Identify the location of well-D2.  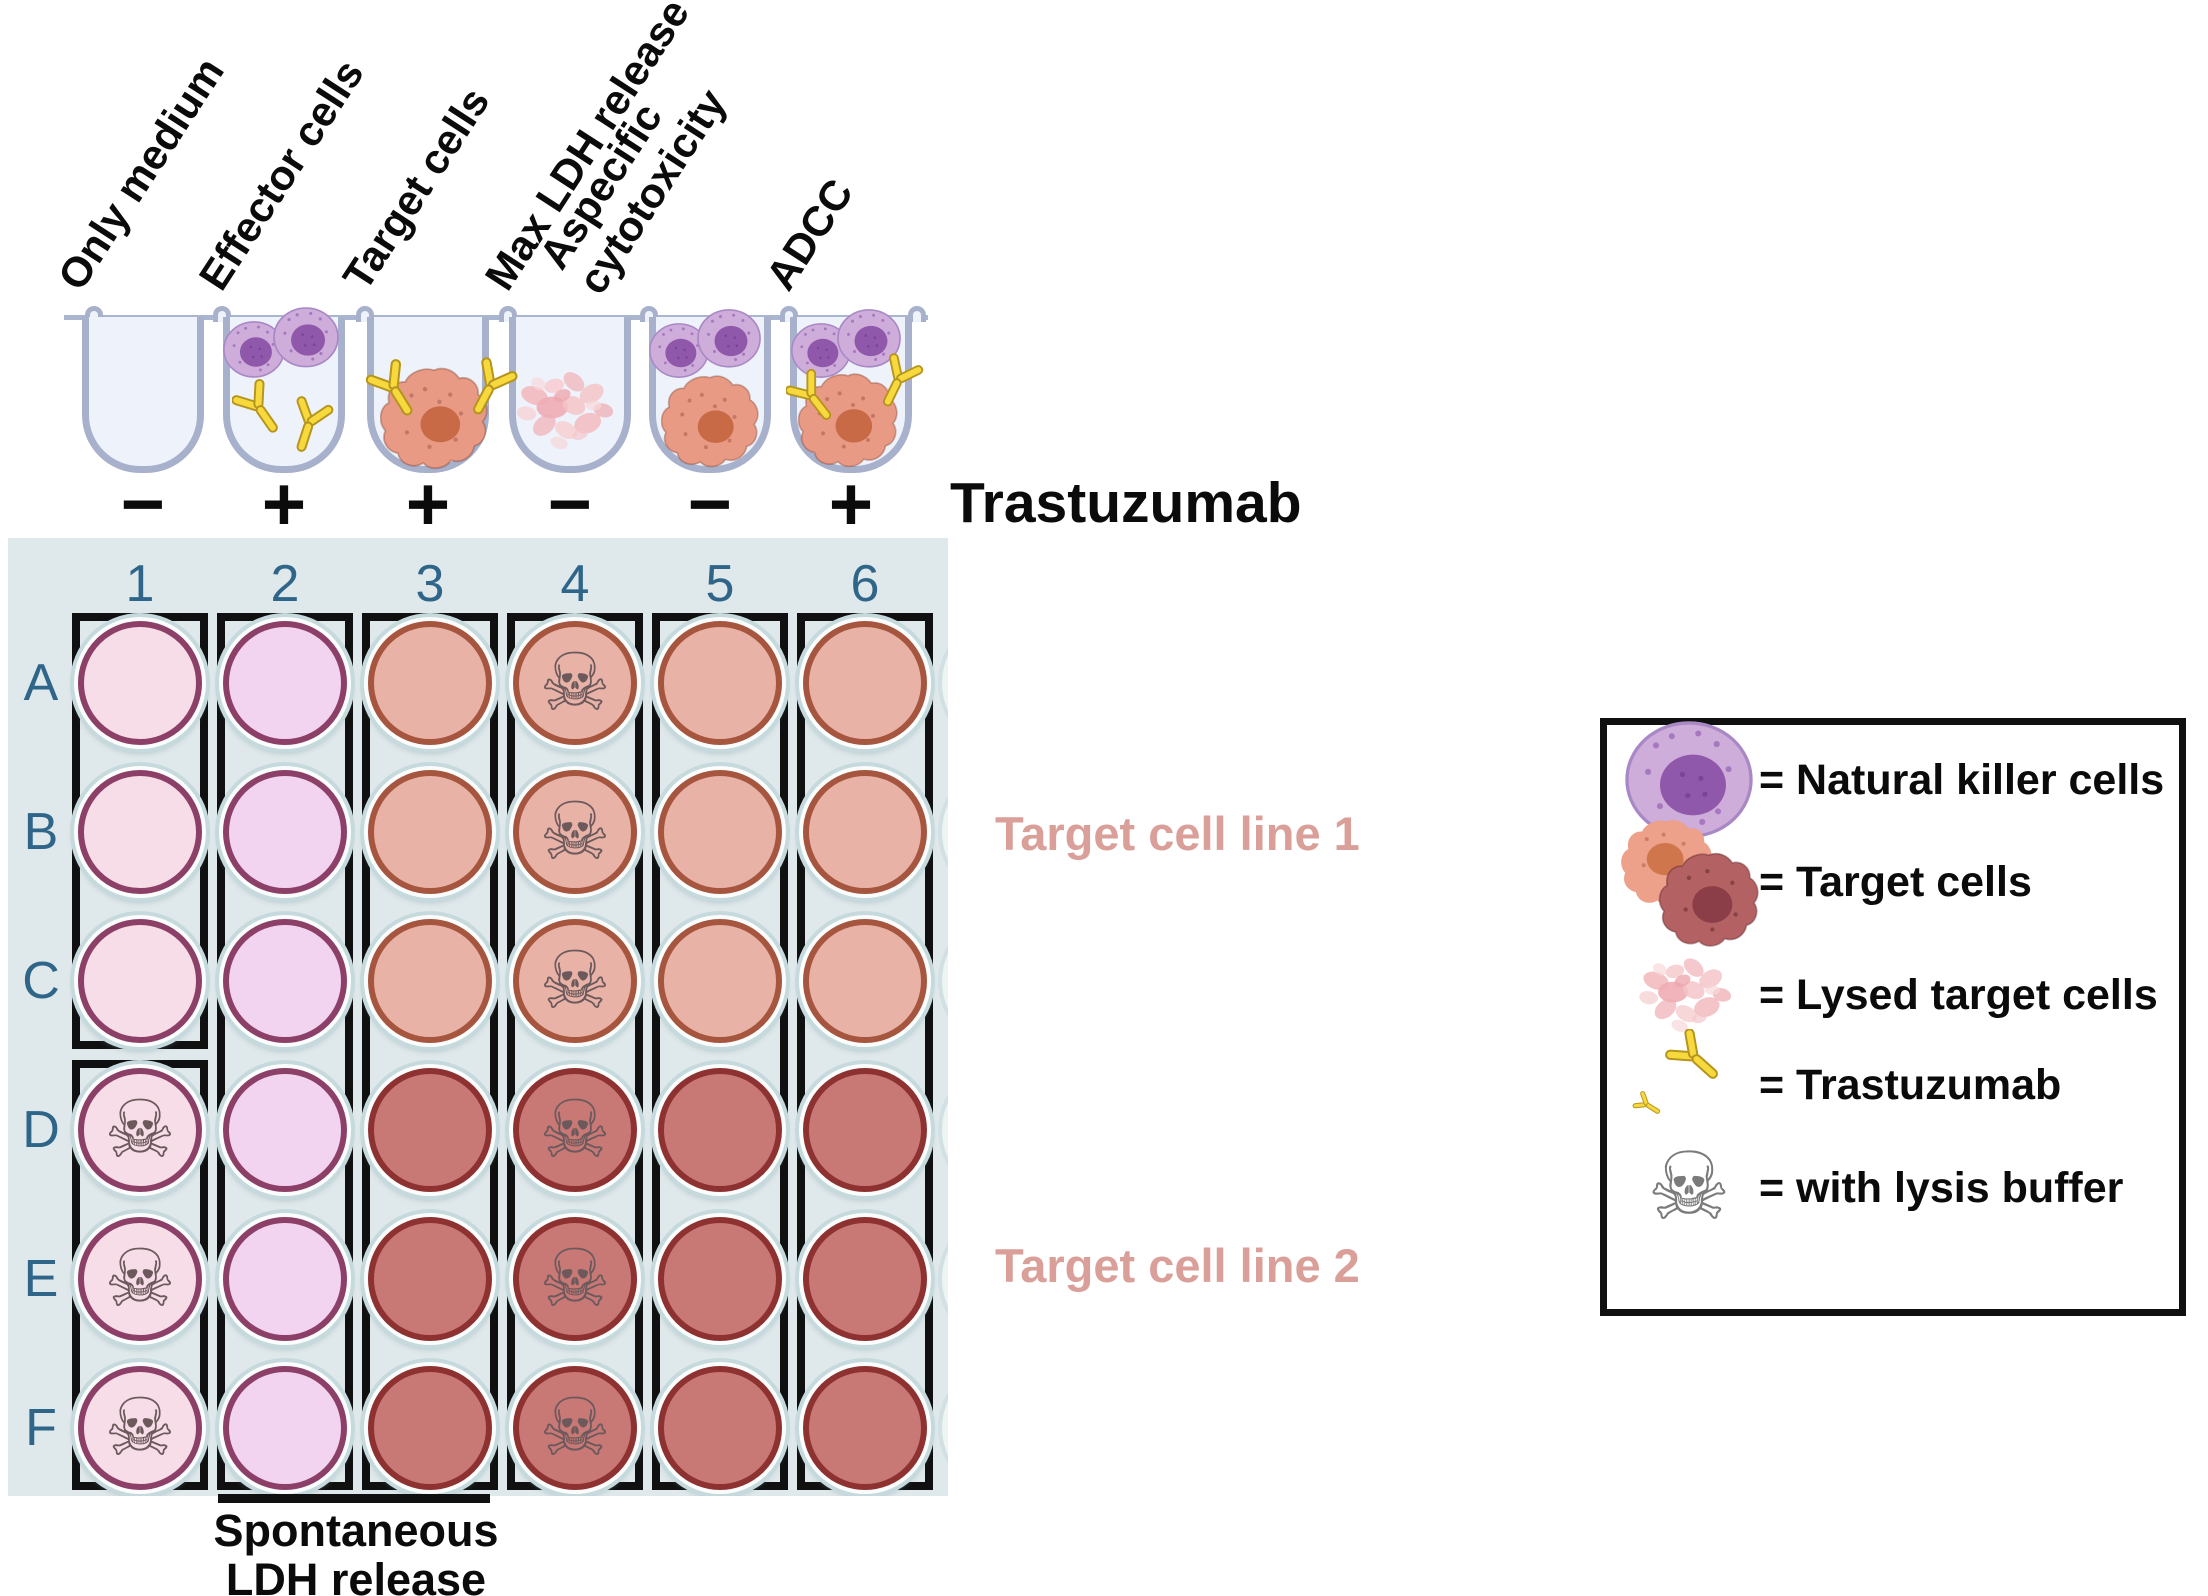
(285, 1130).